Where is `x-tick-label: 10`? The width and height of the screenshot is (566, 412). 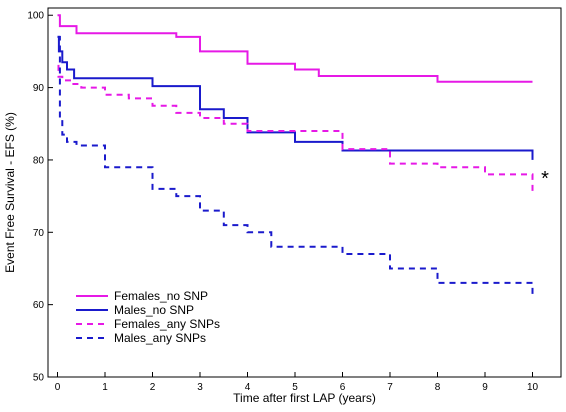 x-tick-label: 10 is located at coordinates (533, 387).